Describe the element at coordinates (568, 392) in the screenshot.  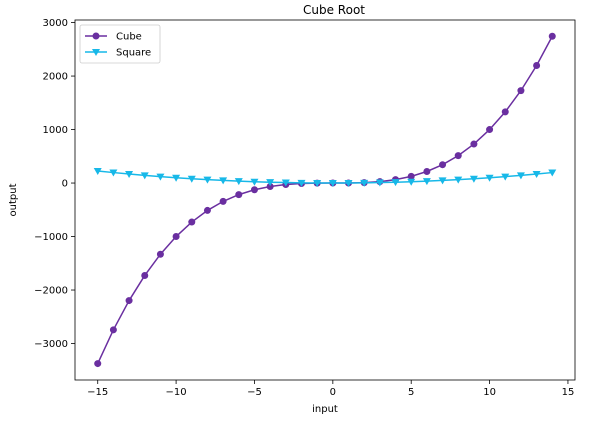
I see `x-tick-label: 15` at that location.